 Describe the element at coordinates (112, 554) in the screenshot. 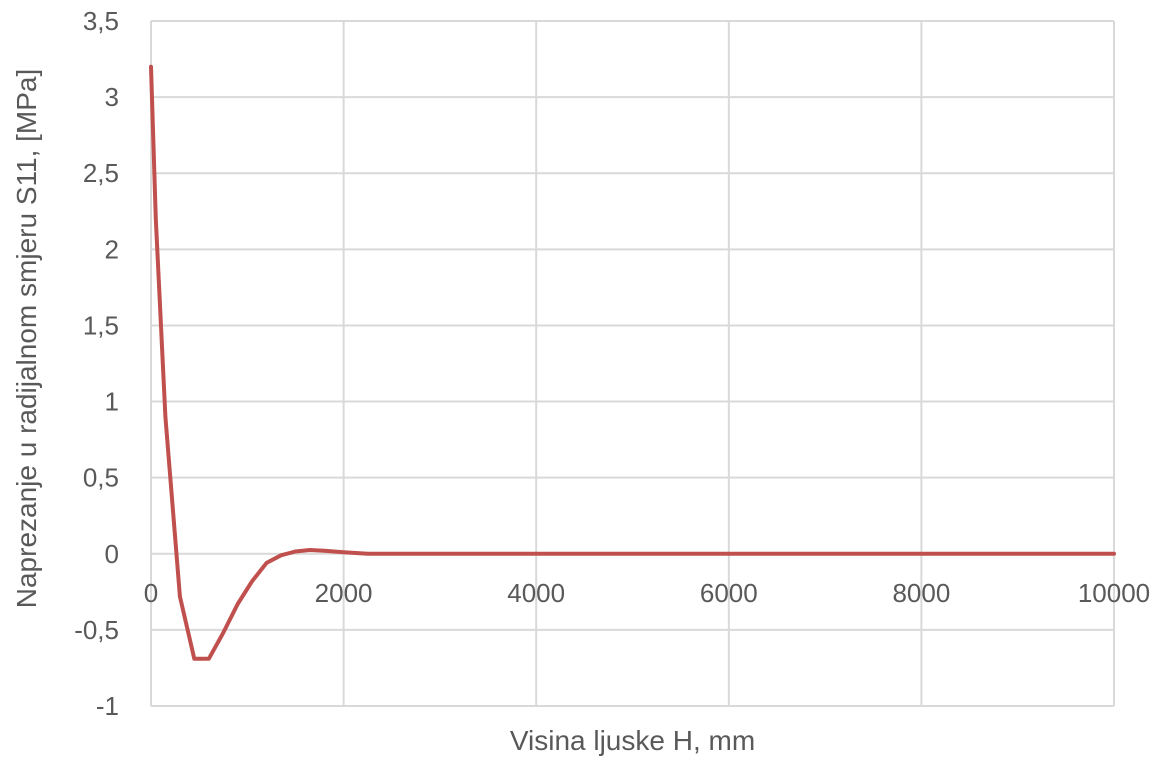

I see `y-tick-label: 0` at that location.